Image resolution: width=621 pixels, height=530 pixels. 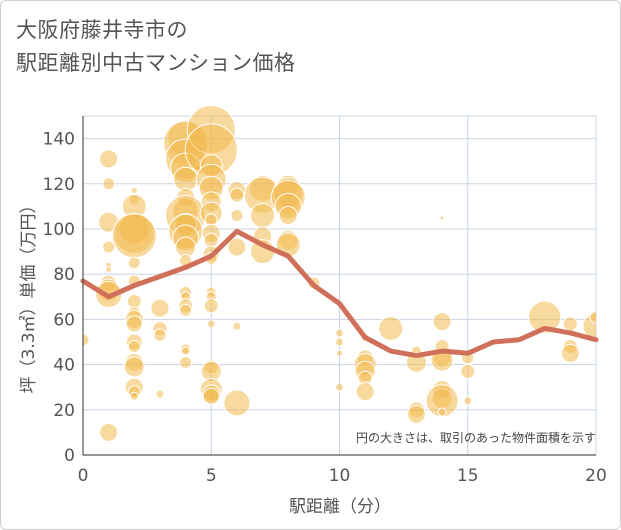 I want to click on x-tick-label: 20, so click(x=596, y=476).